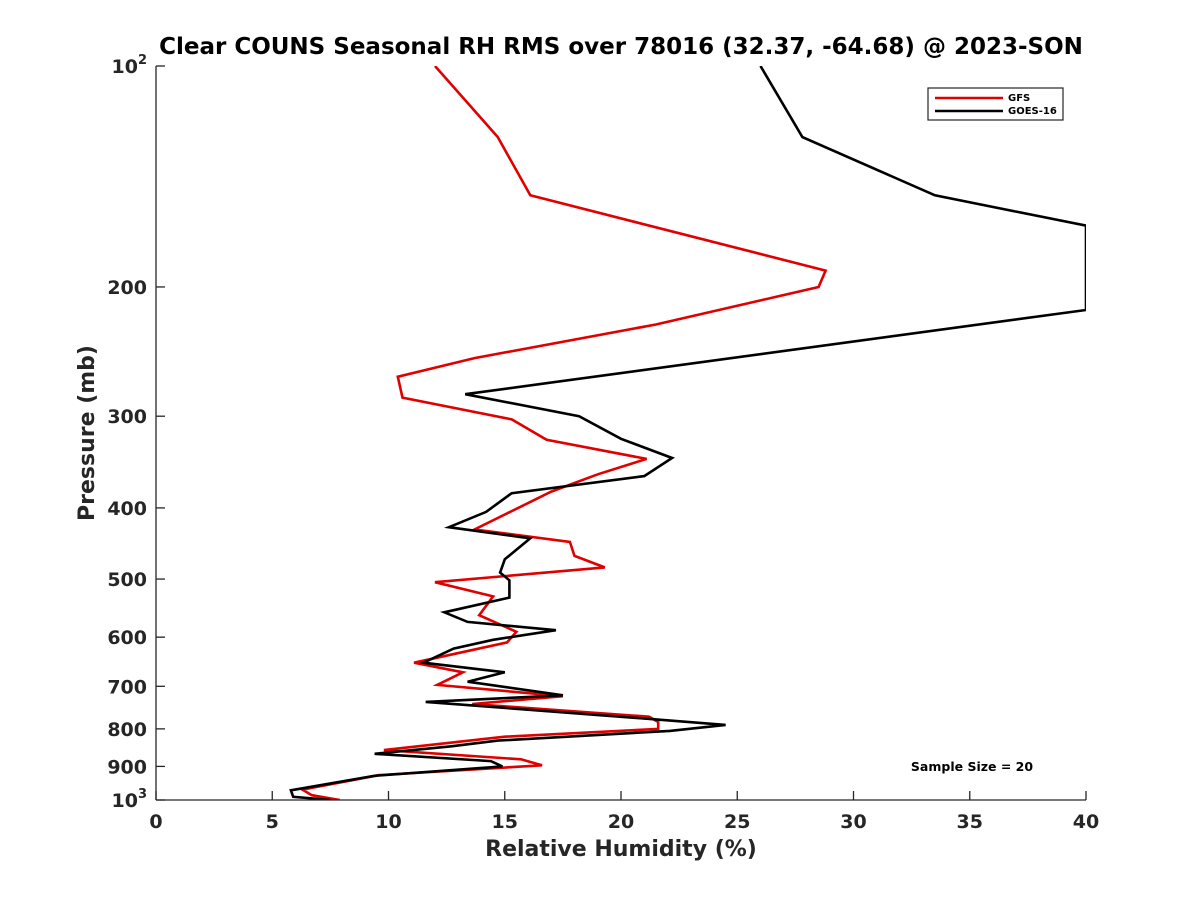 This screenshot has height=900, width=1200. What do you see at coordinates (127, 730) in the screenshot?
I see `y-tick-label: 800` at bounding box center [127, 730].